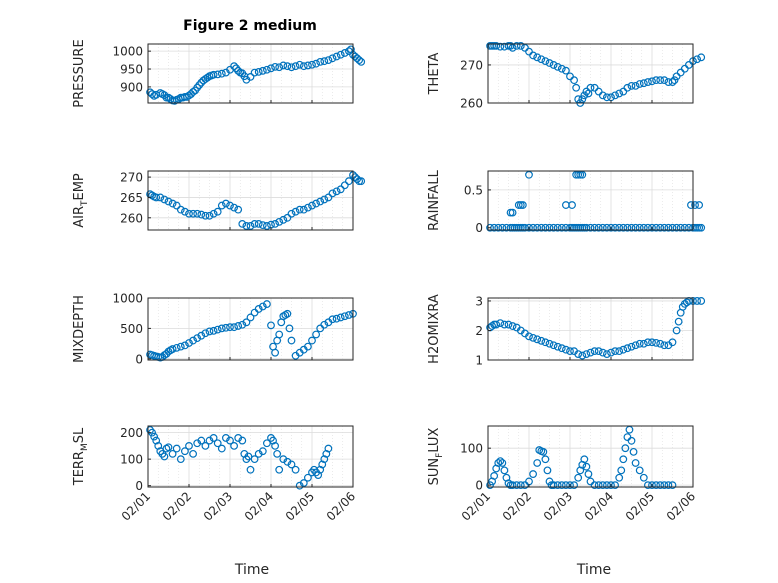  Describe the element at coordinates (79, 329) in the screenshot. I see `y-axis-label: MIXDEPTH` at that location.